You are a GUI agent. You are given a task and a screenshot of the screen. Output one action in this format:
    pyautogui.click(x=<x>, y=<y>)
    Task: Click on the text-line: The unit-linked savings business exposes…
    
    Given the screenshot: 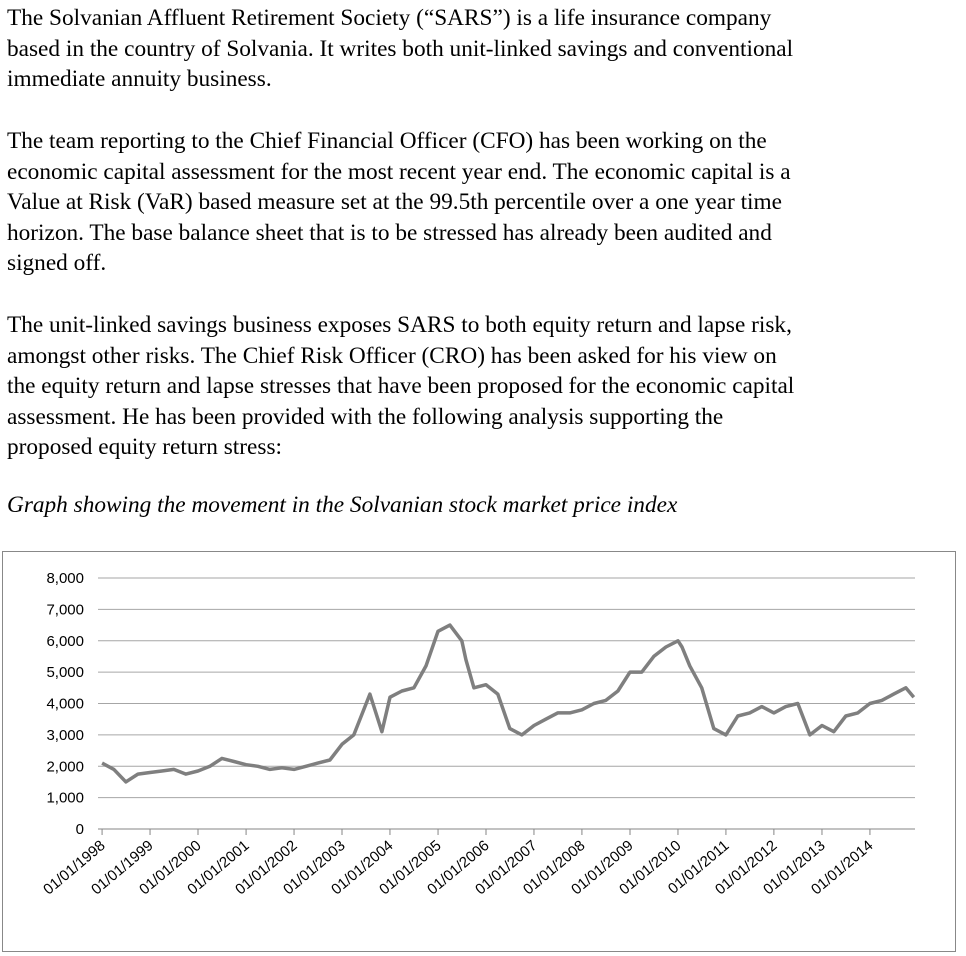 What is the action you would take?
    pyautogui.click(x=399, y=325)
    